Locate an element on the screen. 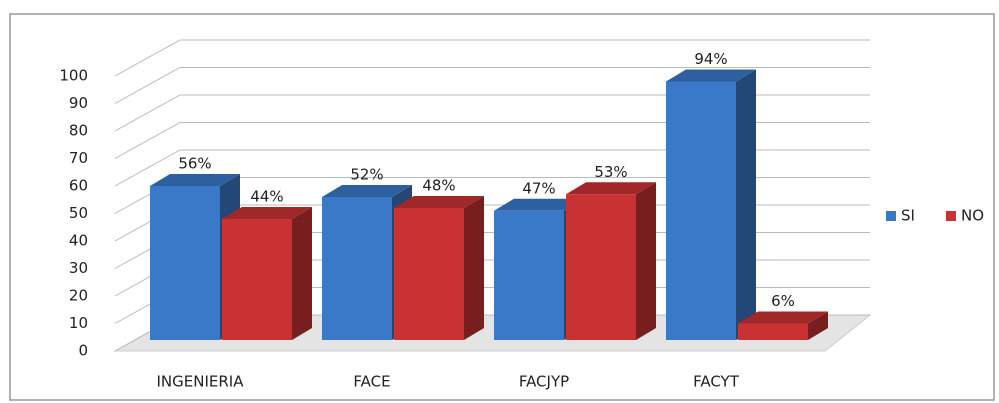 This screenshot has width=999, height=403. data-label: 56% is located at coordinates (194, 164).